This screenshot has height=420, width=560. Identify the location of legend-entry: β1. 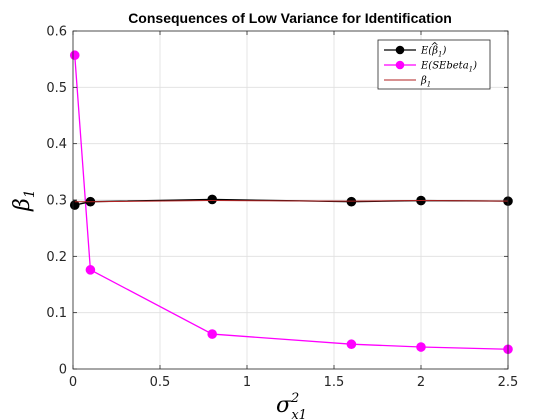
(407, 82).